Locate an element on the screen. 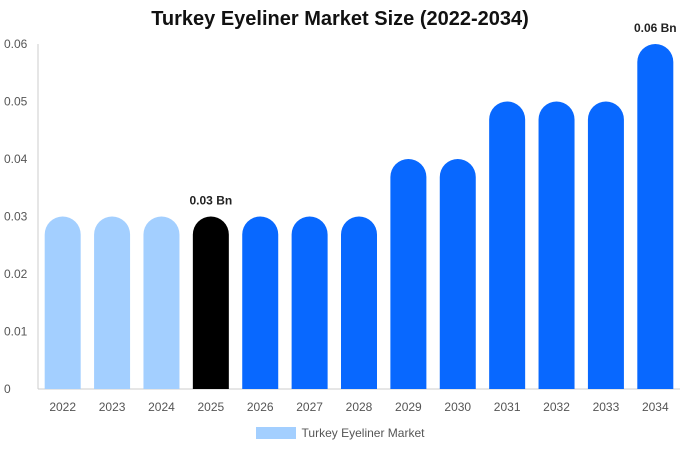  legend-label: Turkey Eyeliner Market is located at coordinates (363, 433).